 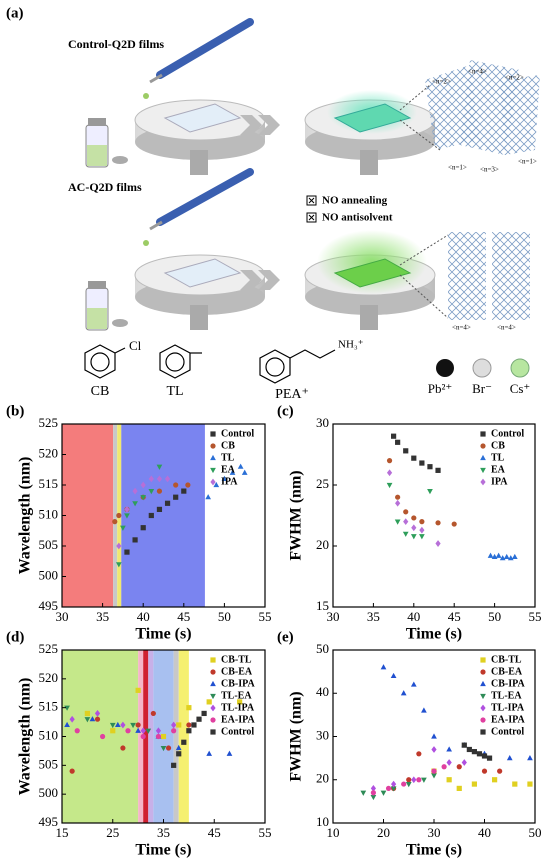 What do you see at coordinates (260, 202) in the screenshot?
I see `arrow` at bounding box center [260, 202].